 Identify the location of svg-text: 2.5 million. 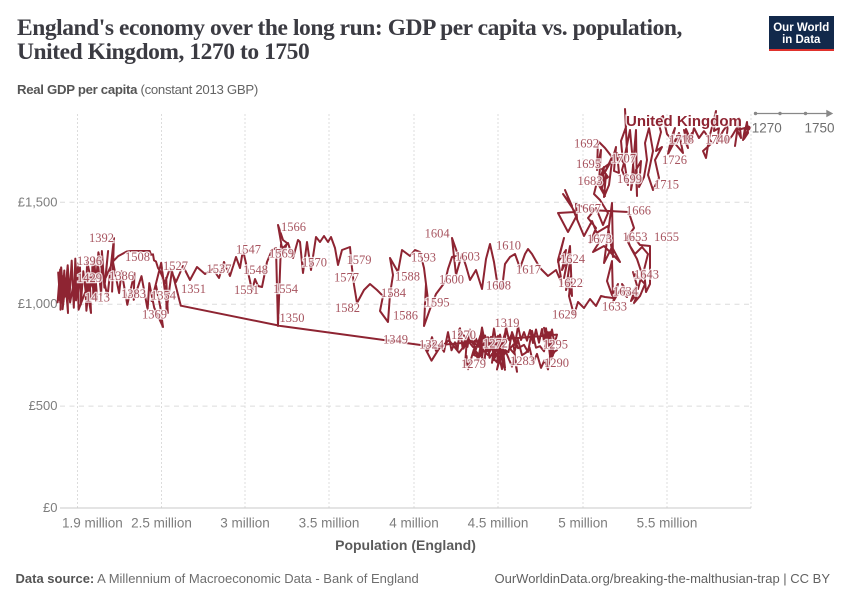
(161, 523).